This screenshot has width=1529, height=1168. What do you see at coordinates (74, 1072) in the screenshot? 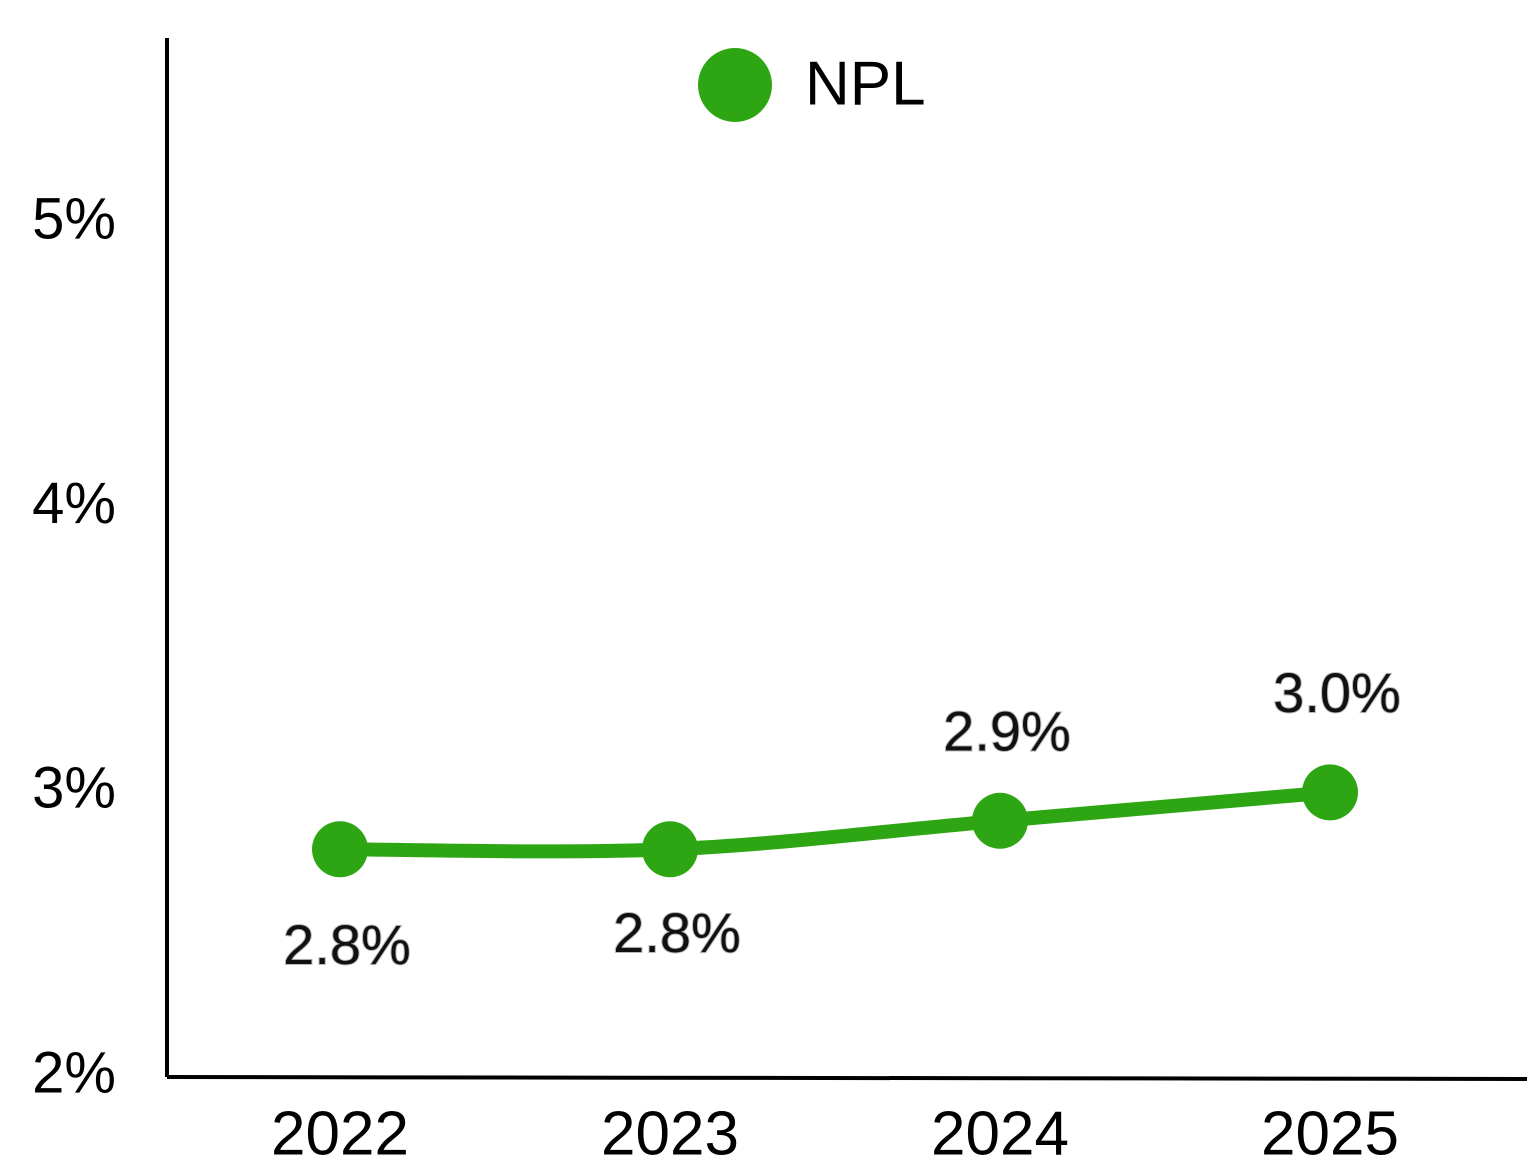
I see `y-tick-label: 2%` at bounding box center [74, 1072].